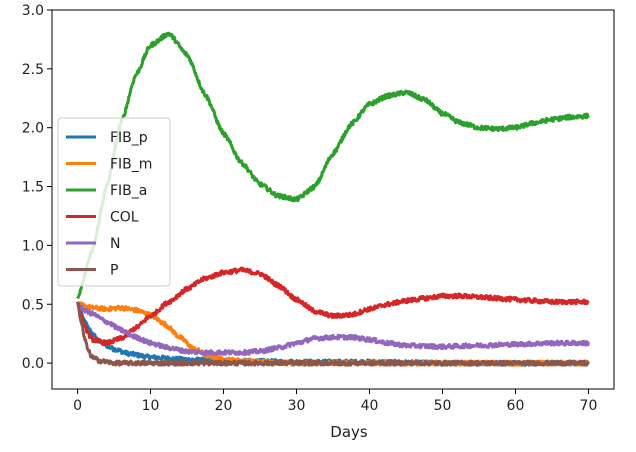 The image size is (636, 452). Describe the element at coordinates (128, 191) in the screenshot. I see `legend-label-fib-a: FIB_a` at that location.